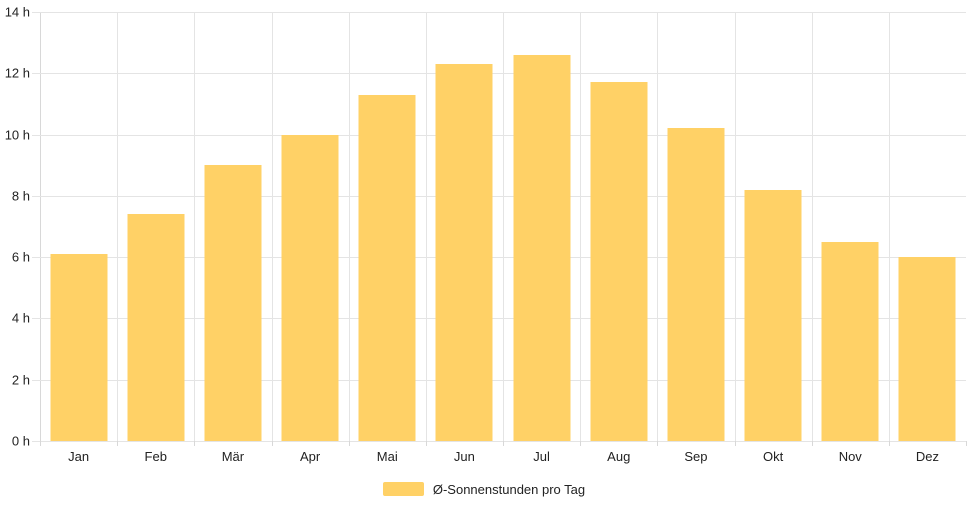  I want to click on x-axis-label-sep: Sep, so click(696, 456).